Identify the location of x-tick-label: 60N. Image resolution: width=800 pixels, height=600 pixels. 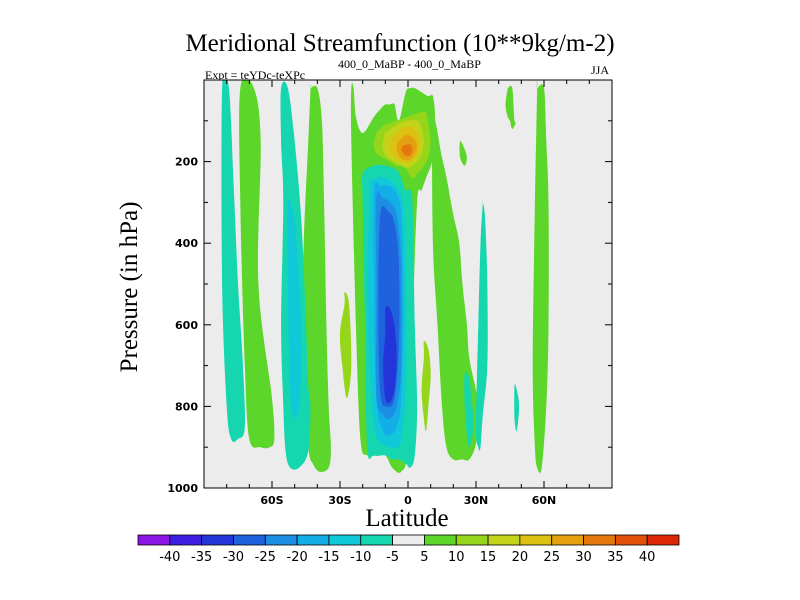
(544, 500).